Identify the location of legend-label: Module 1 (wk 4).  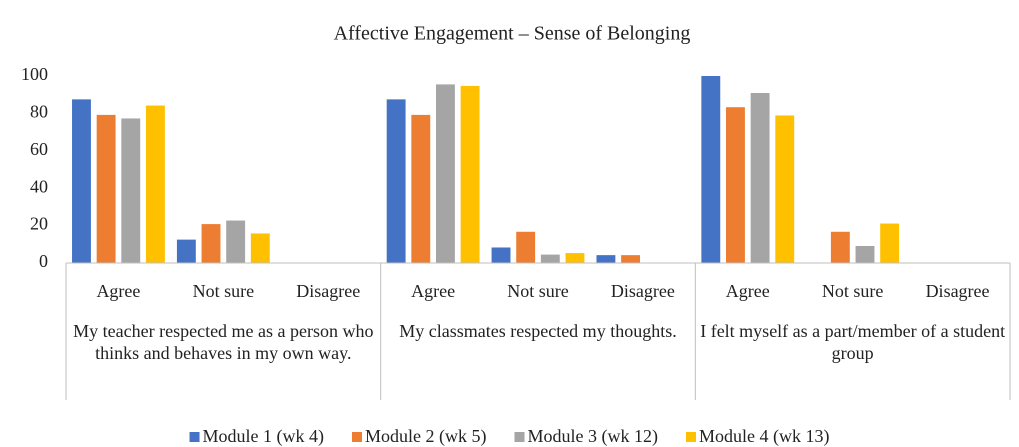
(263, 436).